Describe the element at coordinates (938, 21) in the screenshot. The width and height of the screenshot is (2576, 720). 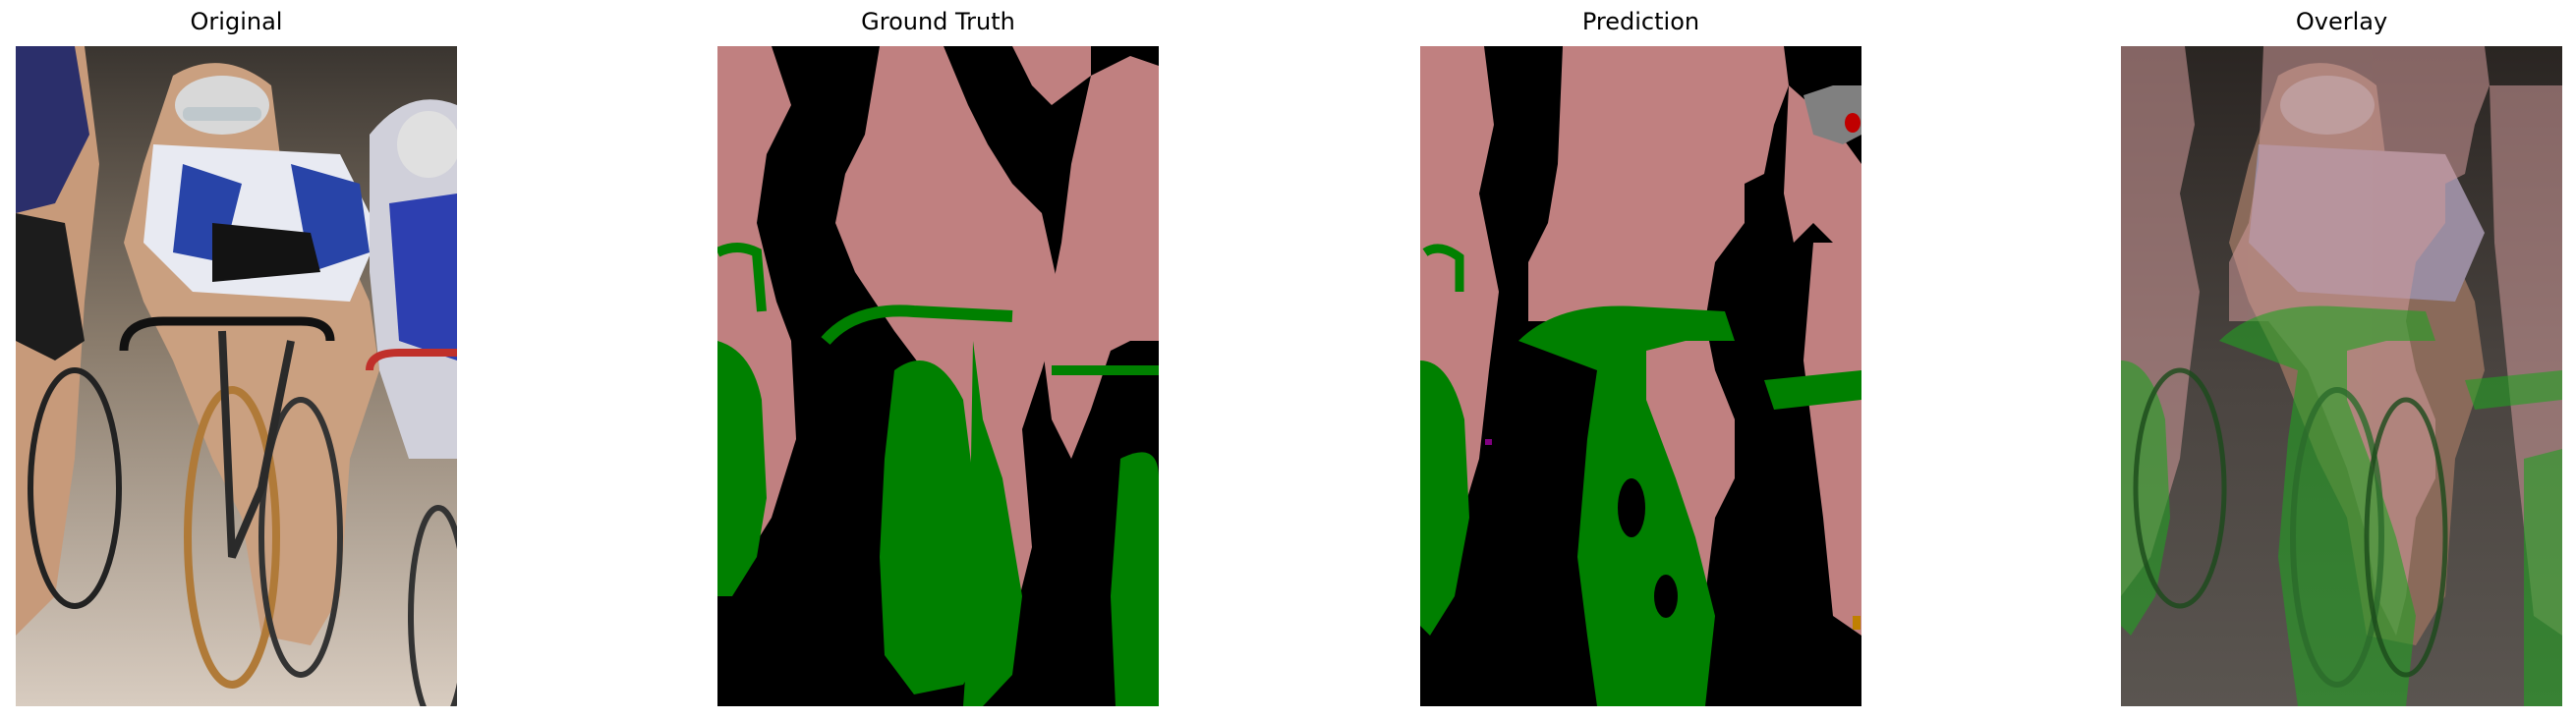
I see `panel-title-ground-truth: Ground Truth` at that location.